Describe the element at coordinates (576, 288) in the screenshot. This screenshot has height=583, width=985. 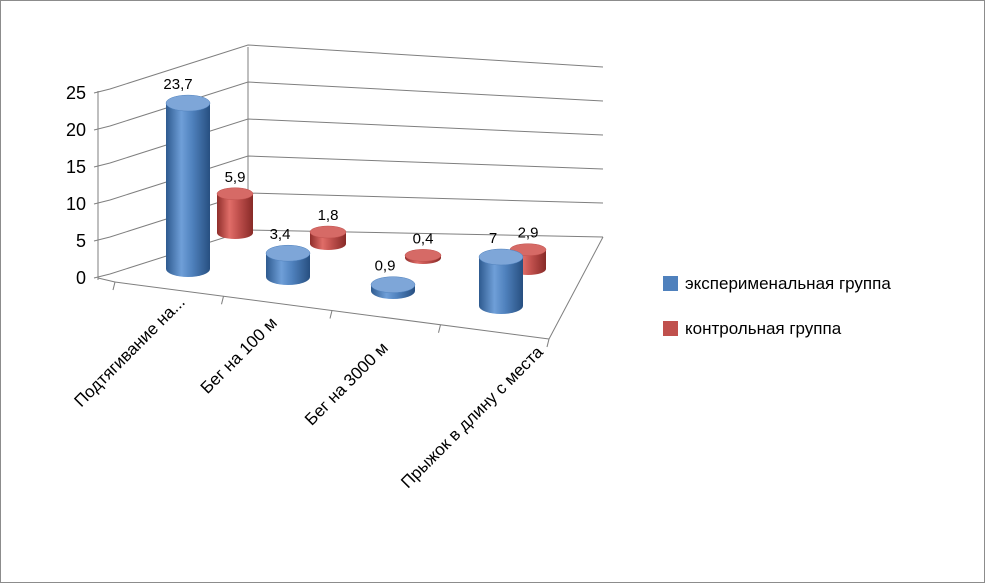
I see `floor-right-edge` at that location.